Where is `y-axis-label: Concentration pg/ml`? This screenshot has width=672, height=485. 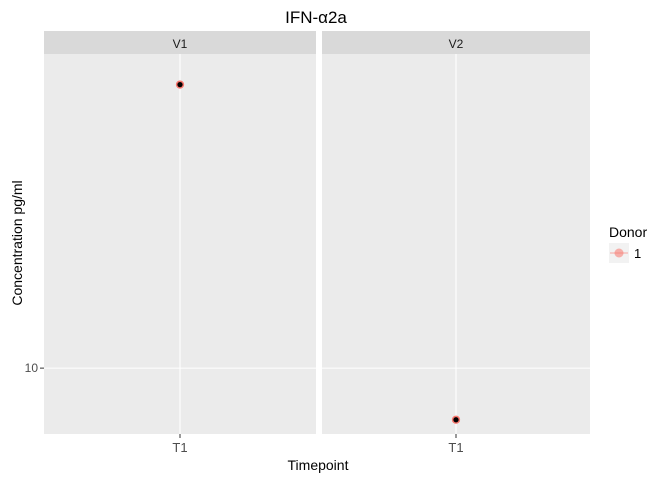
y-axis-label: Concentration pg/ml is located at coordinates (17, 242).